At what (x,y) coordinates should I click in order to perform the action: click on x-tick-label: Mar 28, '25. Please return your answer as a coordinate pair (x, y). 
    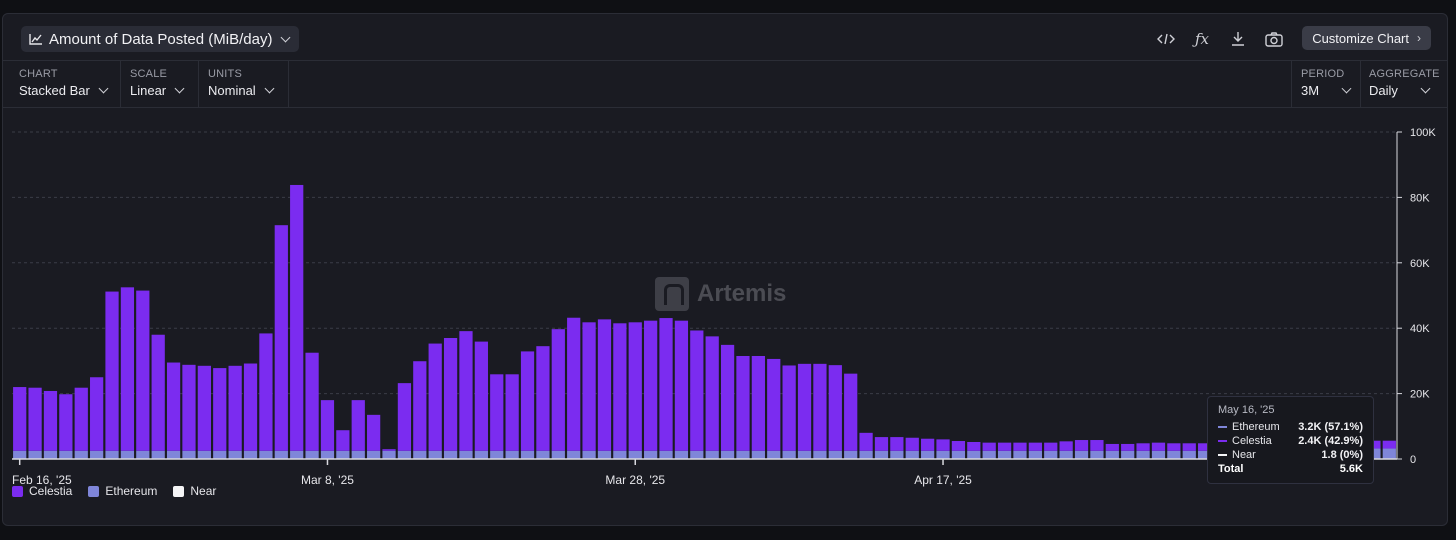
    Looking at the image, I should click on (635, 480).